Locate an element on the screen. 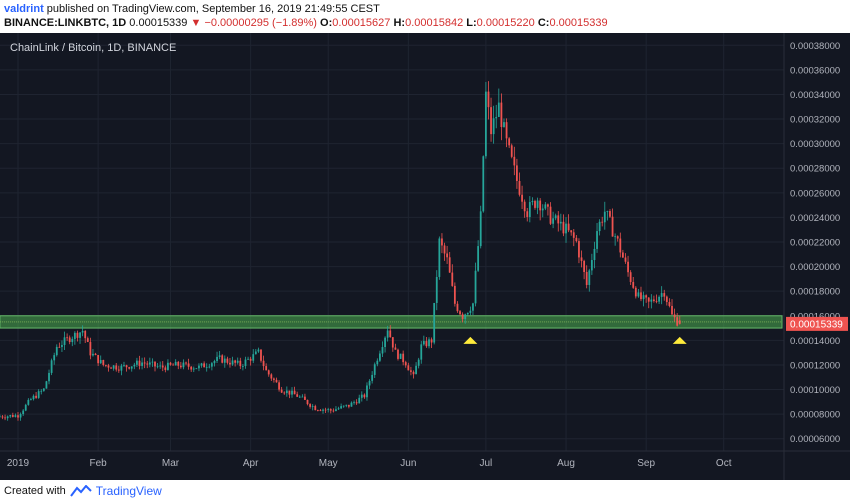  last-price-tag-label: 0.00015339 is located at coordinates (816, 324).